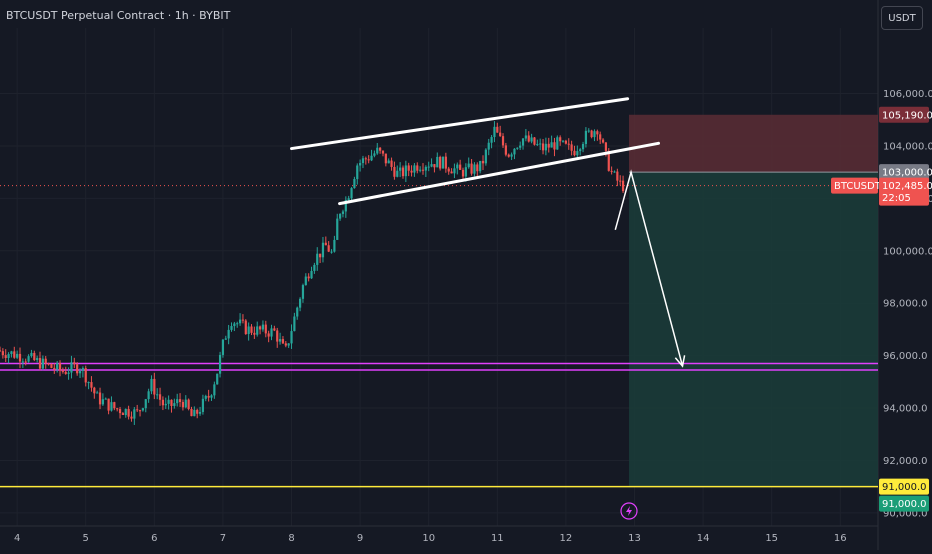 This screenshot has width=932, height=554. I want to click on chart-title: BTCUSDT Perpetual Contract · 1h · BYBIT, so click(118, 15).